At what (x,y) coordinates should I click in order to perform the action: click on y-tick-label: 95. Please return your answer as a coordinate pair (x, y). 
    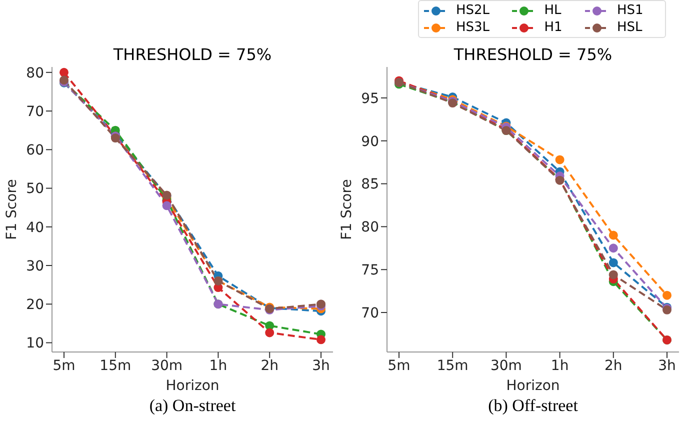
    Looking at the image, I should click on (370, 98).